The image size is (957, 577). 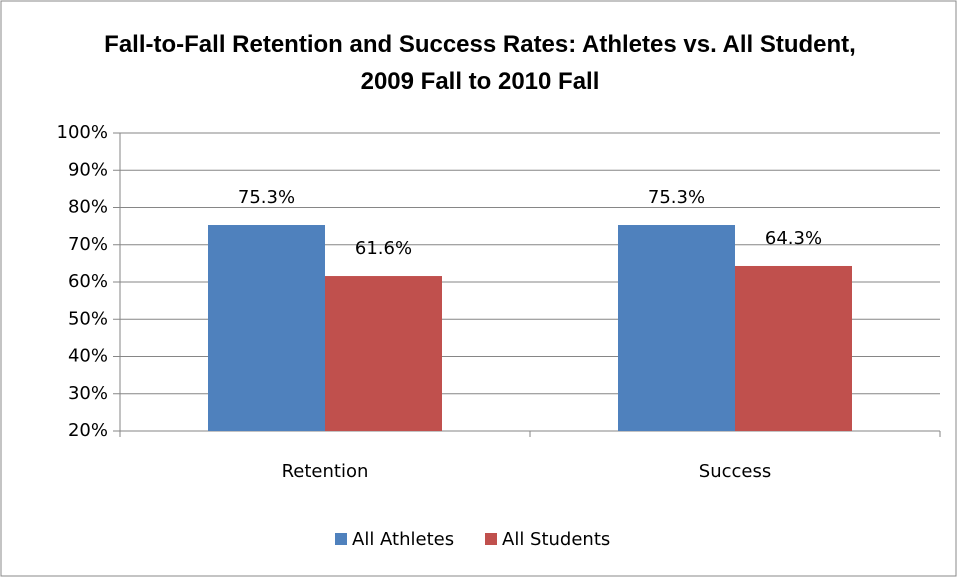 What do you see at coordinates (82, 132) in the screenshot?
I see `y-tick-label: 100%` at bounding box center [82, 132].